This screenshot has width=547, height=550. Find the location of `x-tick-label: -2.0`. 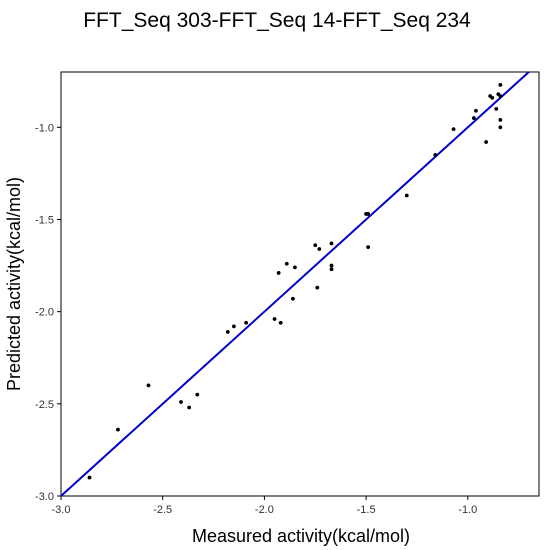

x-tick-label: -2.0 is located at coordinates (264, 510).